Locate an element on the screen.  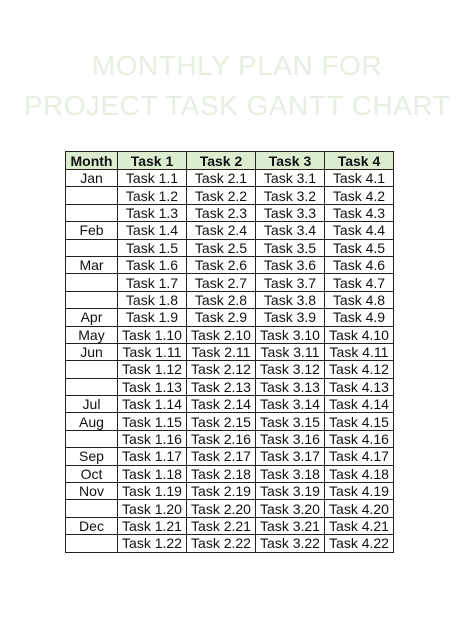
task-2-cell: Task 2.22 is located at coordinates (221, 543).